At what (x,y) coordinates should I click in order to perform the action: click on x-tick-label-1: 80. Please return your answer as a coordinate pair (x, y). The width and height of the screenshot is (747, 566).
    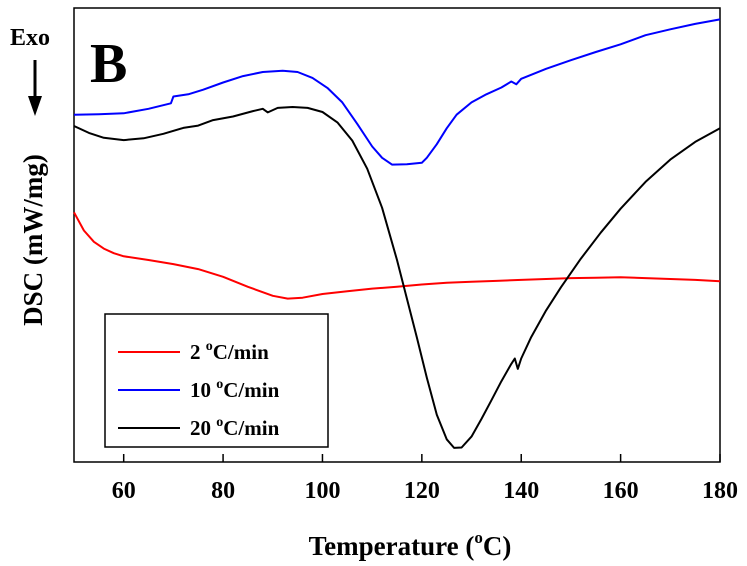
    Looking at the image, I should click on (223, 491).